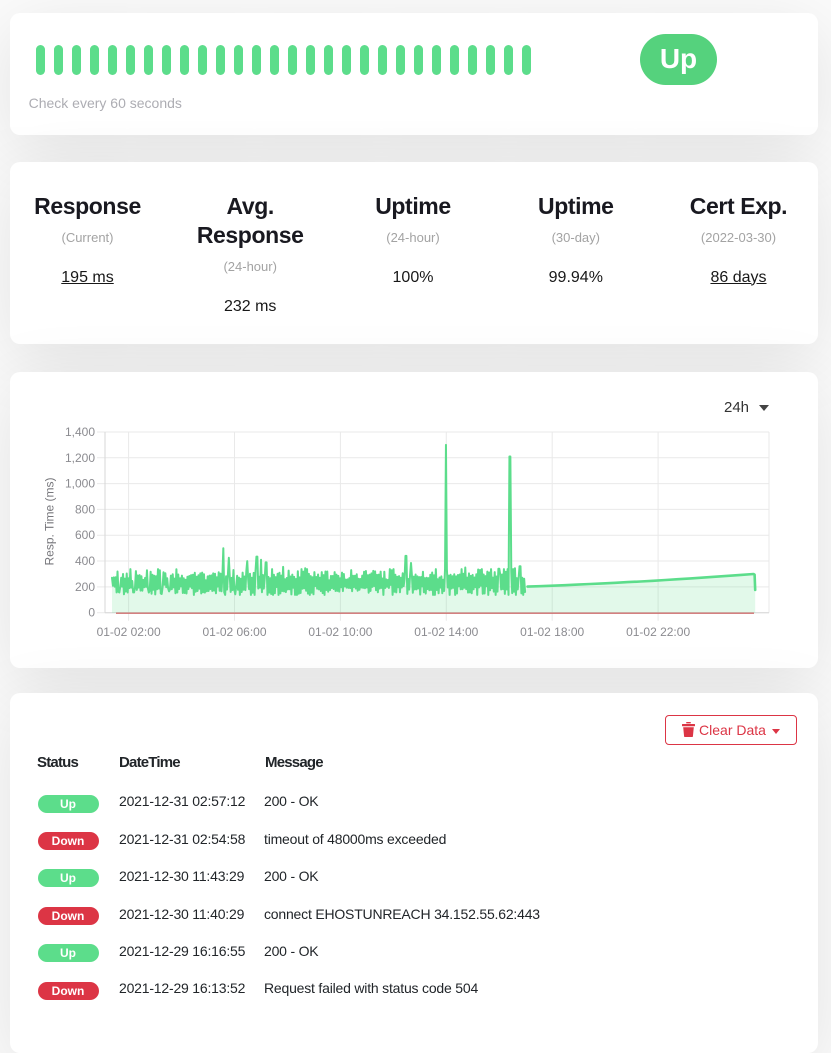  What do you see at coordinates (85, 561) in the screenshot?
I see `svg-text: 400` at bounding box center [85, 561].